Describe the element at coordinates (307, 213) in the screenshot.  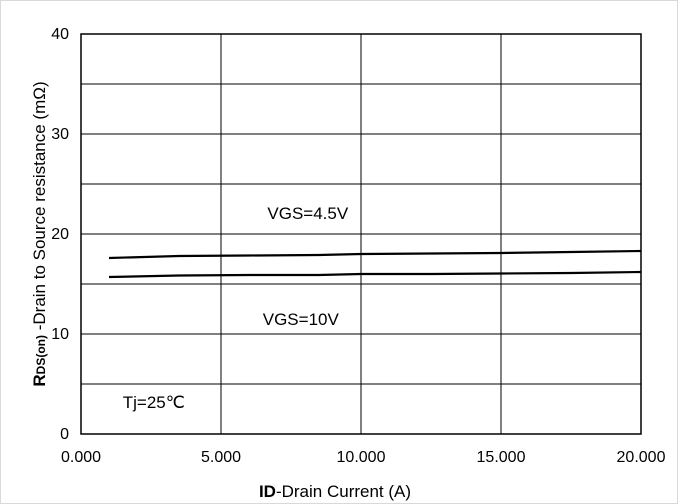
I see `annotation-label: VGS=4.5V` at that location.